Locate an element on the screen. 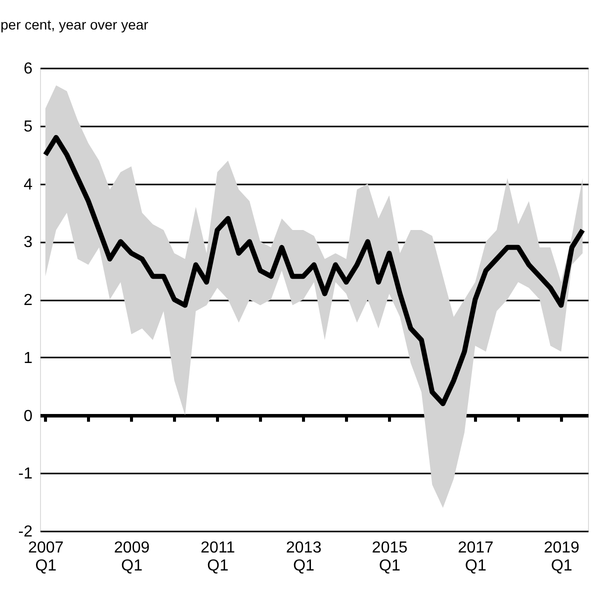  x-tick-label: 2013 Q1 is located at coordinates (304, 557).